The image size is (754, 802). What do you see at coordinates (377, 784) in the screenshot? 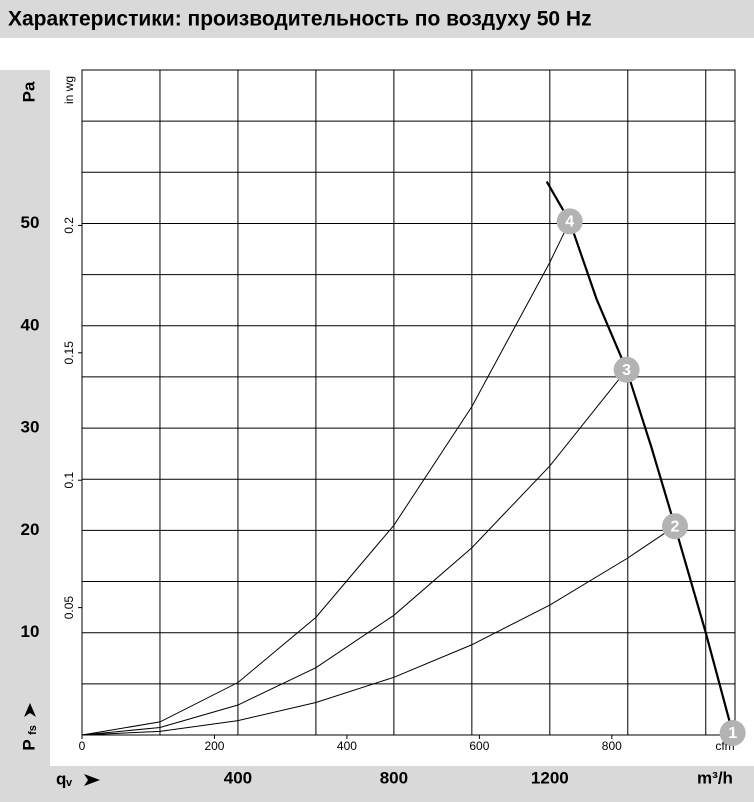
I see `x-axis-strip` at bounding box center [377, 784].